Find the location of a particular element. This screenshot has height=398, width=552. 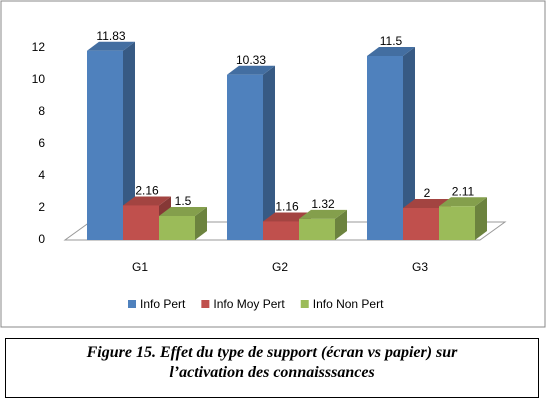

x-tick-label: G2 is located at coordinates (280, 267).